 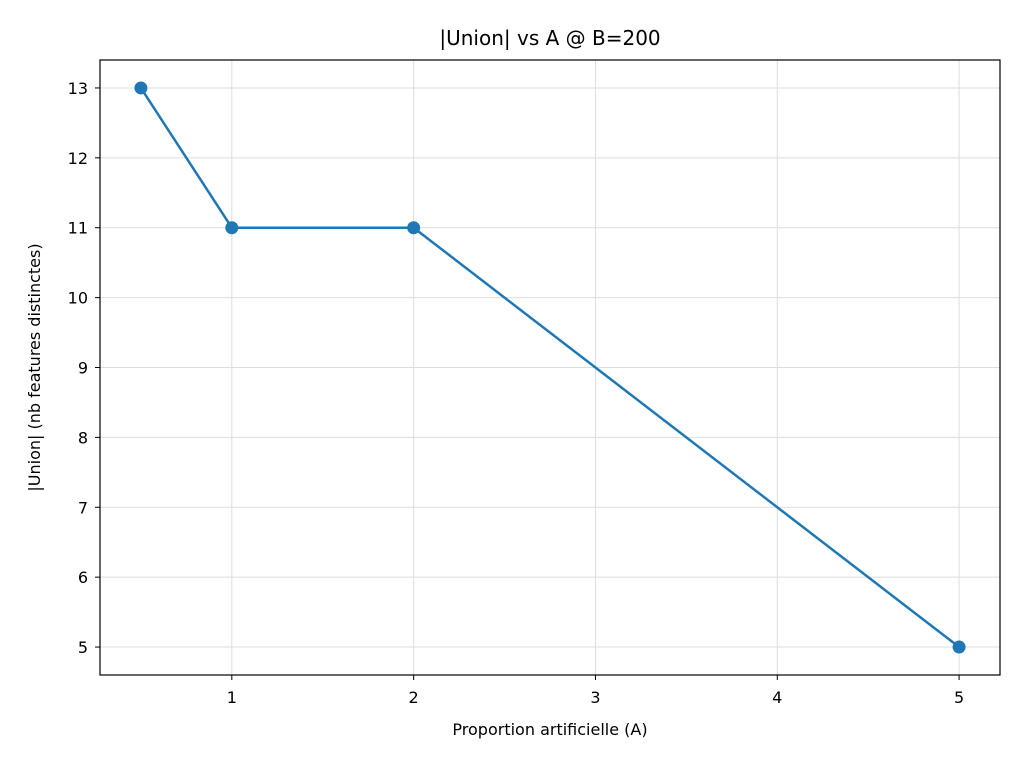 I want to click on y-tick-label: 6, so click(x=83, y=577).